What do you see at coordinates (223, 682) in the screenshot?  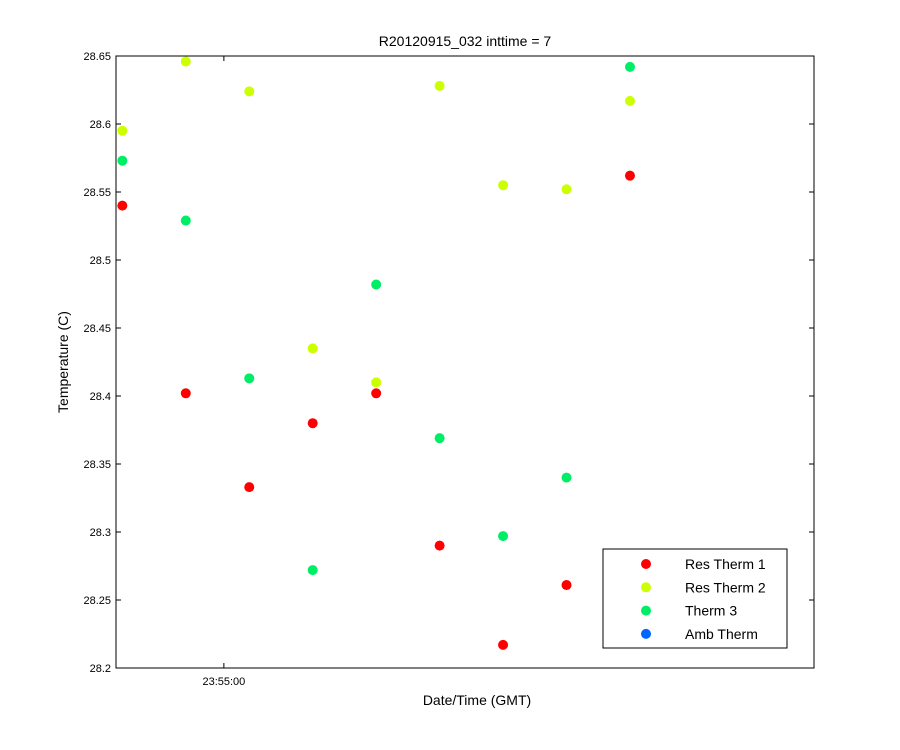 I see `x-tick-label: 23:55:00` at bounding box center [223, 682].